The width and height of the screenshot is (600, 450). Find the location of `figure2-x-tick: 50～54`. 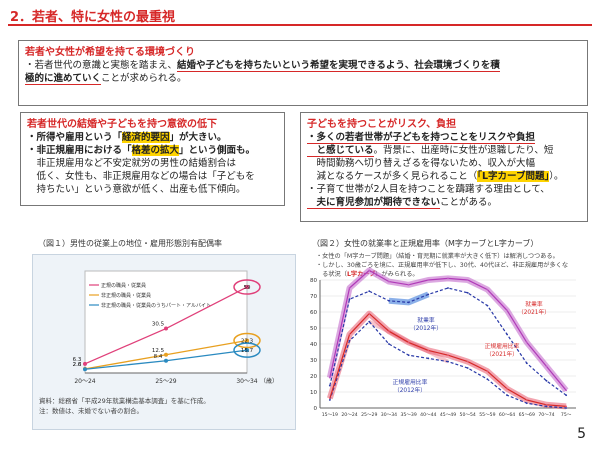

figure2-x-tick: 50～54 is located at coordinates (468, 415).